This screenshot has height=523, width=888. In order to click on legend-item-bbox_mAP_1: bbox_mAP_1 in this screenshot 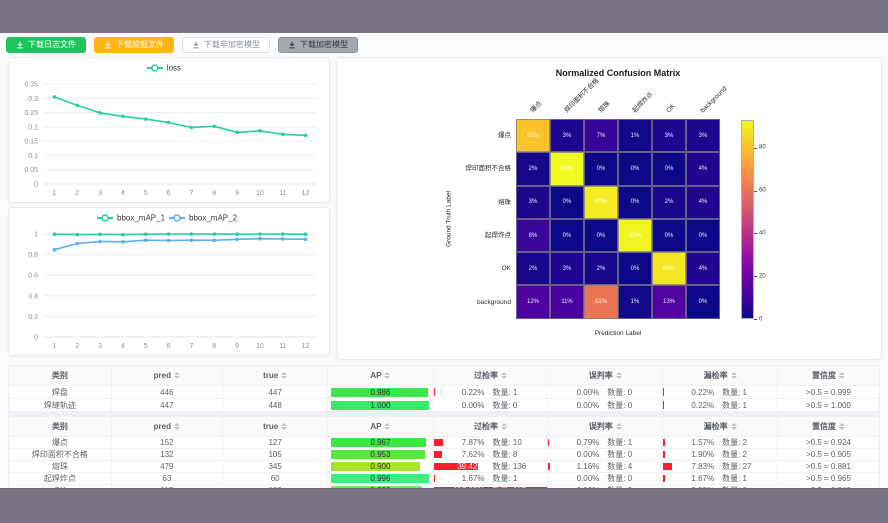, I will do `click(131, 218)`.